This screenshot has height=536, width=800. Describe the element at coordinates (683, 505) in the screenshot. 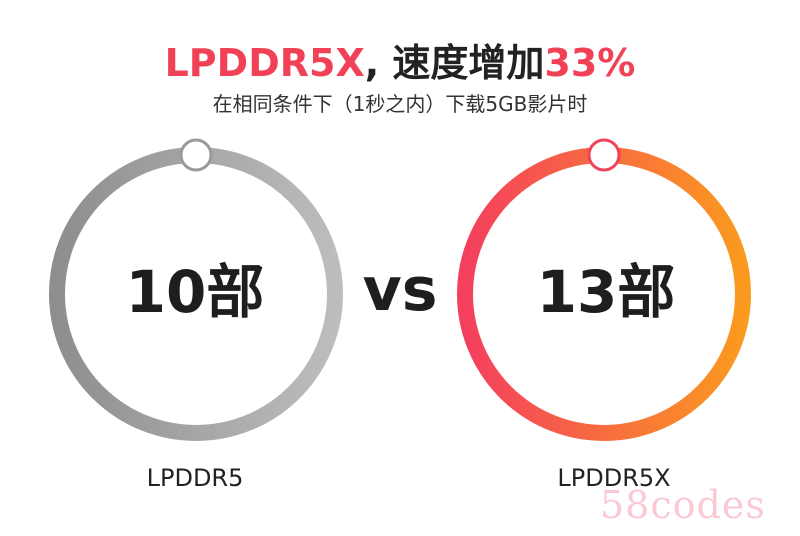

I see `watermark: 58codes` at that location.